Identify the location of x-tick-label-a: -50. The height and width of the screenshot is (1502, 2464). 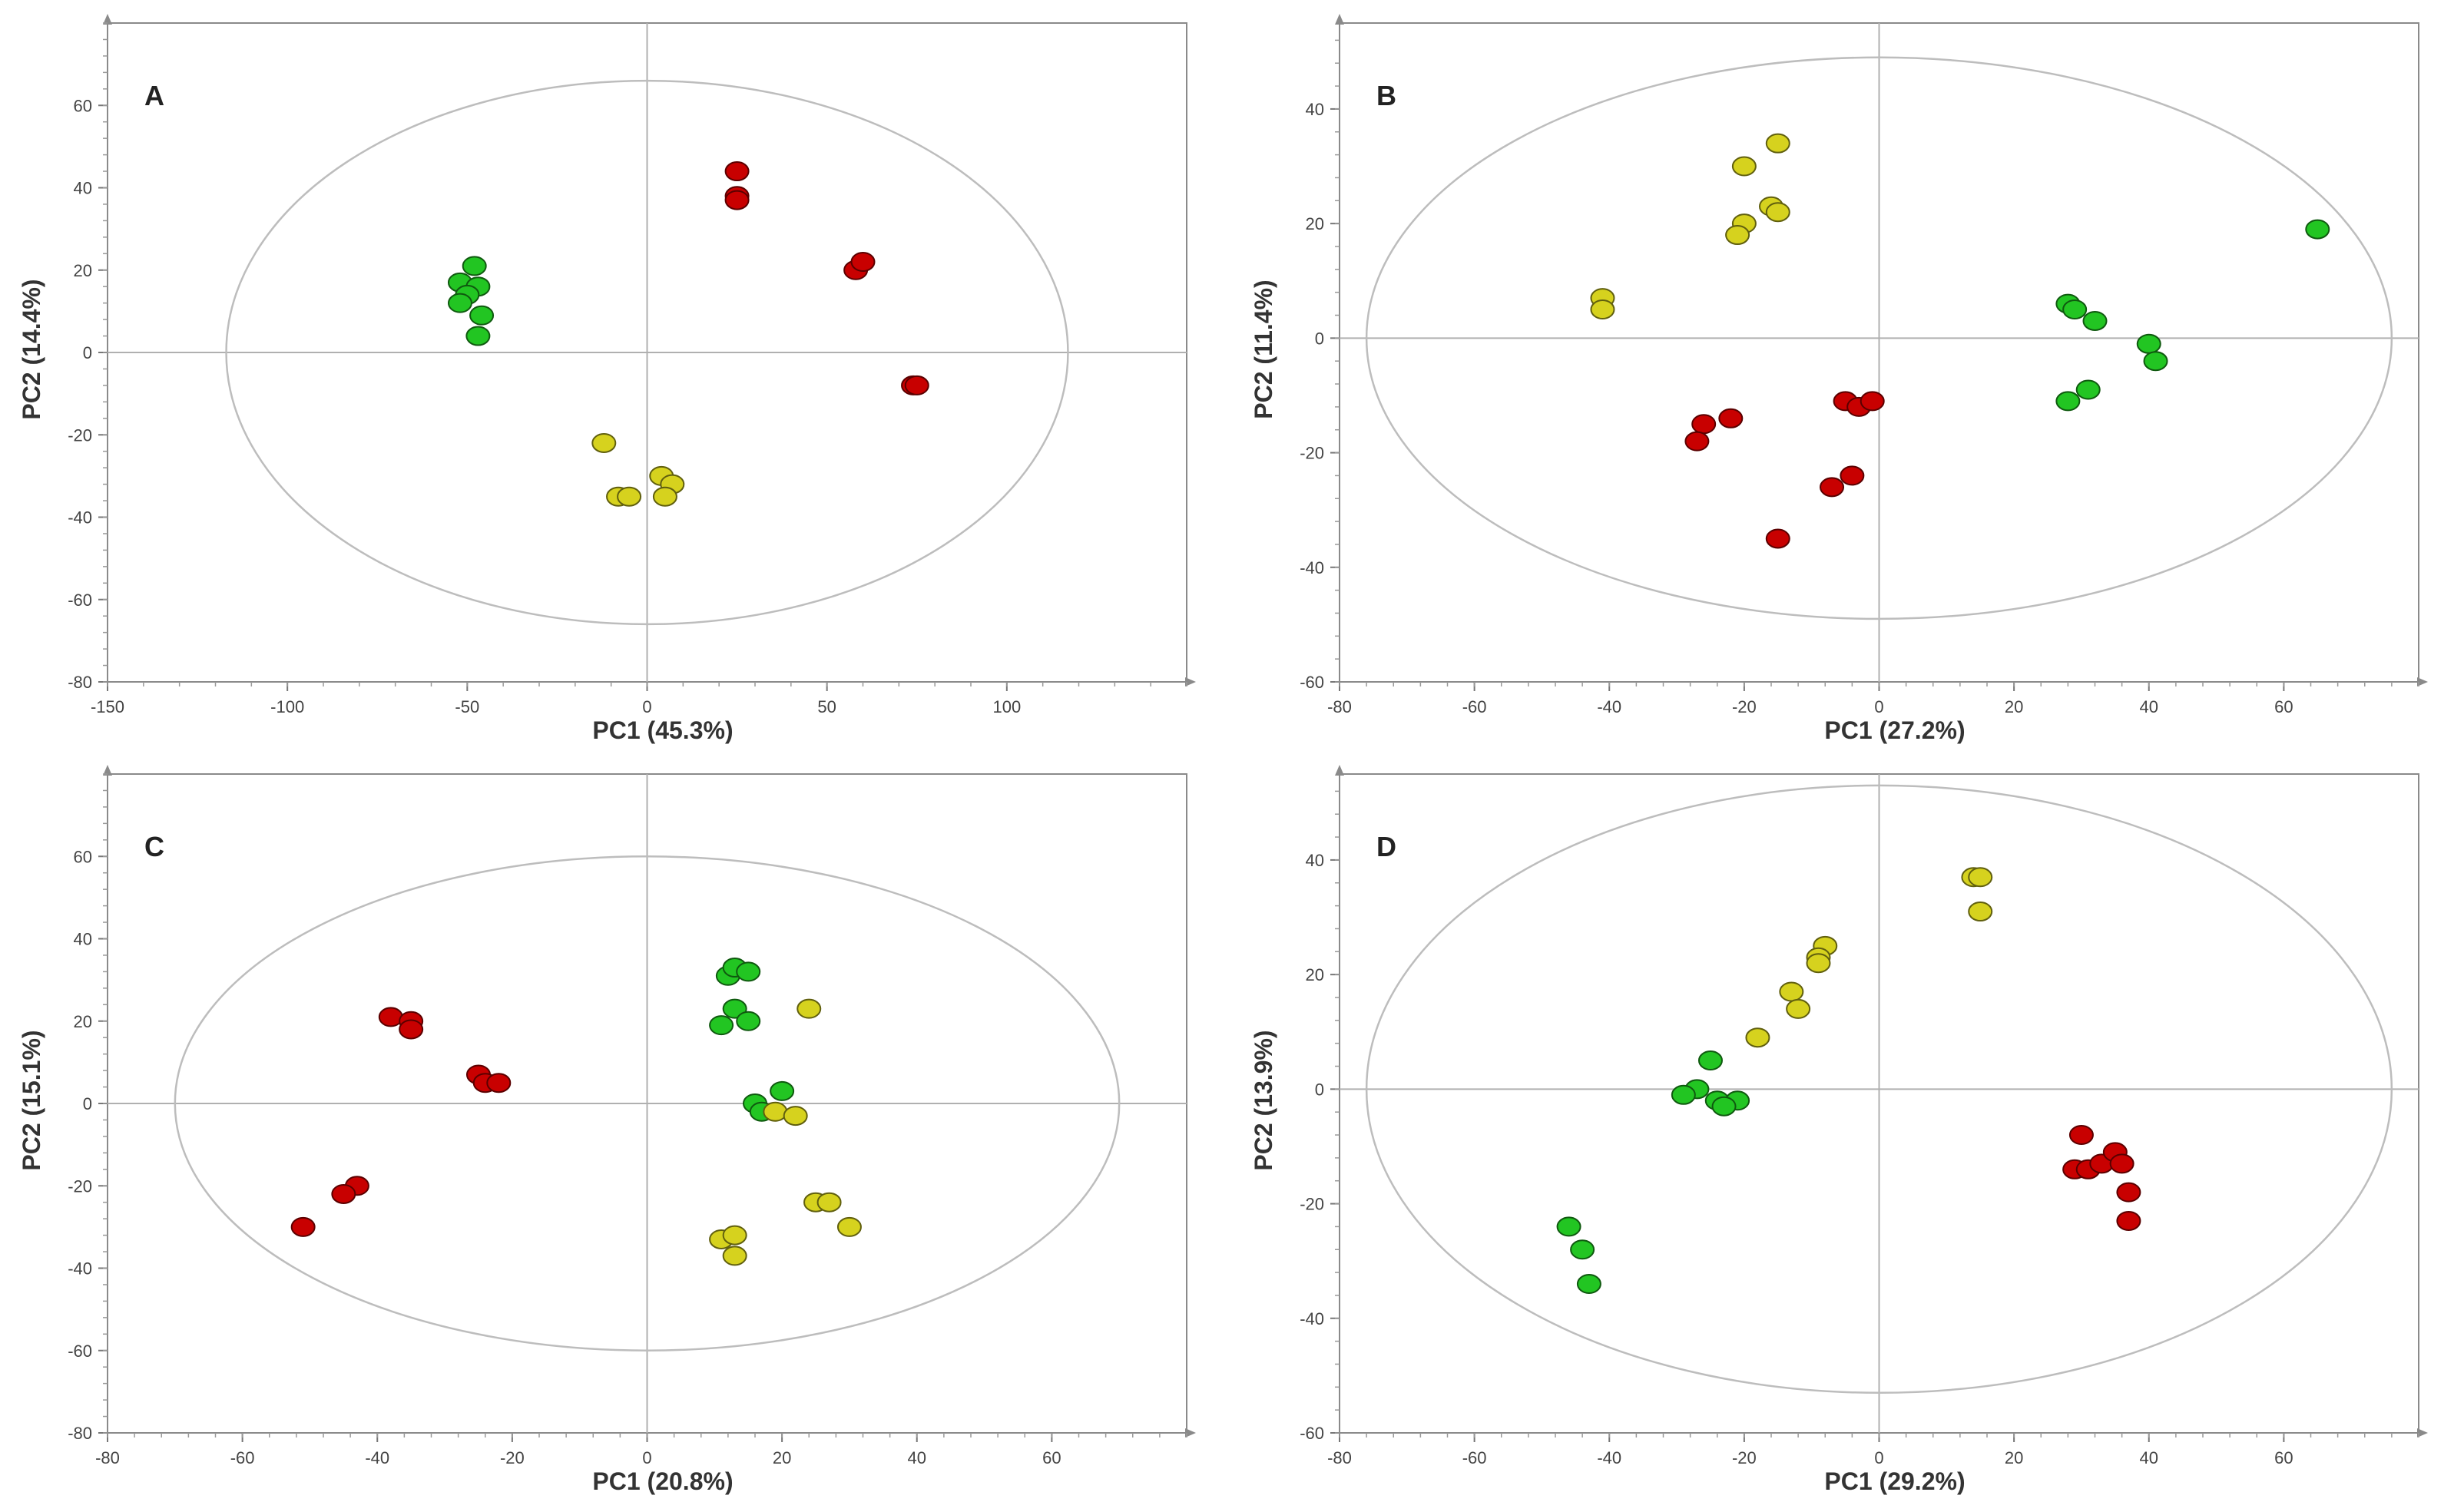
(467, 707).